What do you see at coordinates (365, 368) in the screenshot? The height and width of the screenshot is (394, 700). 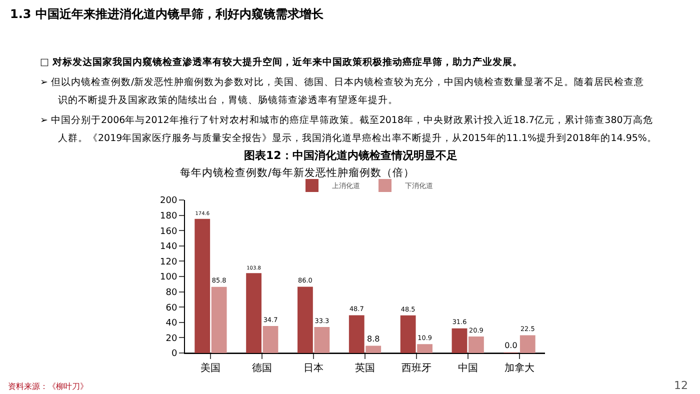 I see `x-tick-label: 英国` at bounding box center [365, 368].